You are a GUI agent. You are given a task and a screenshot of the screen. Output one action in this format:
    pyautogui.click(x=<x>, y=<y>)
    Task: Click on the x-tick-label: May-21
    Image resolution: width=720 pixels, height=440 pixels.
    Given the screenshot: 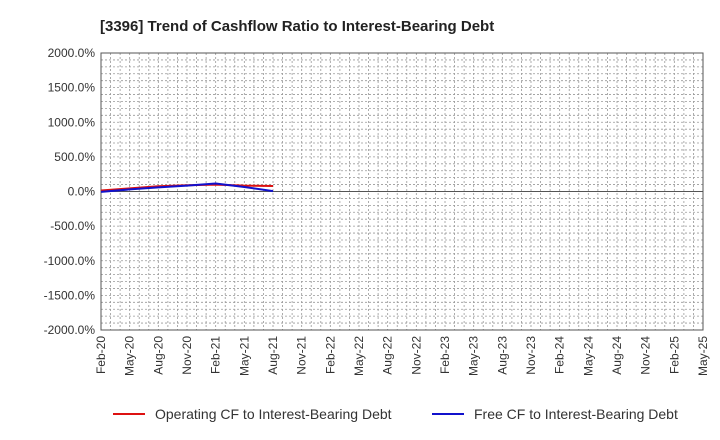 What is the action you would take?
    pyautogui.click(x=244, y=356)
    